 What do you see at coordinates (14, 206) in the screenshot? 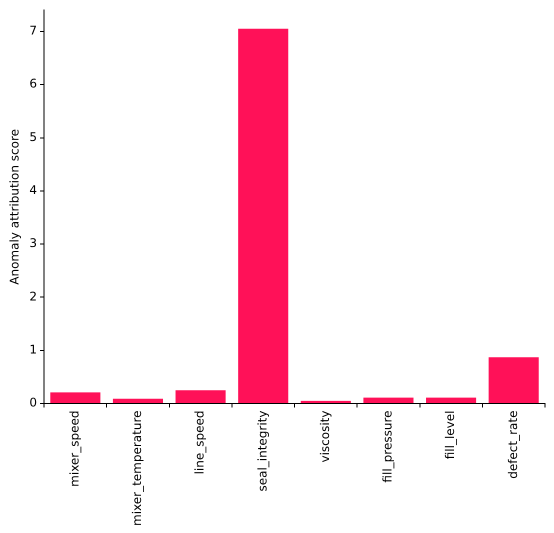
I see `y-axis-title: Anomaly attribution score` at bounding box center [14, 206].